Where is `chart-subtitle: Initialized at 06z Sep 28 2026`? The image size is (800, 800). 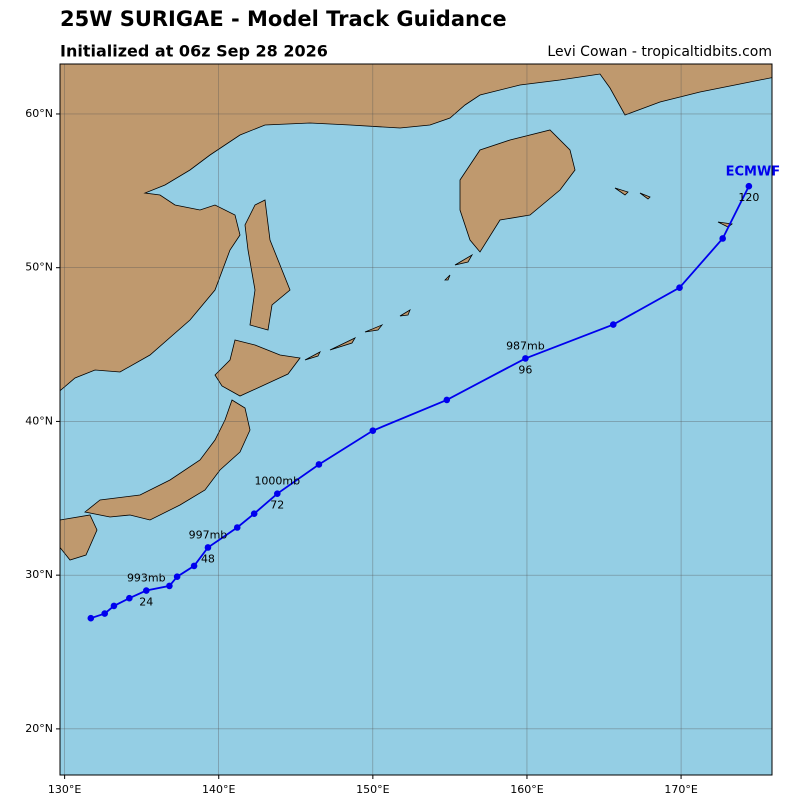 chart-subtitle: Initialized at 06z Sep 28 2026 is located at coordinates (194, 51).